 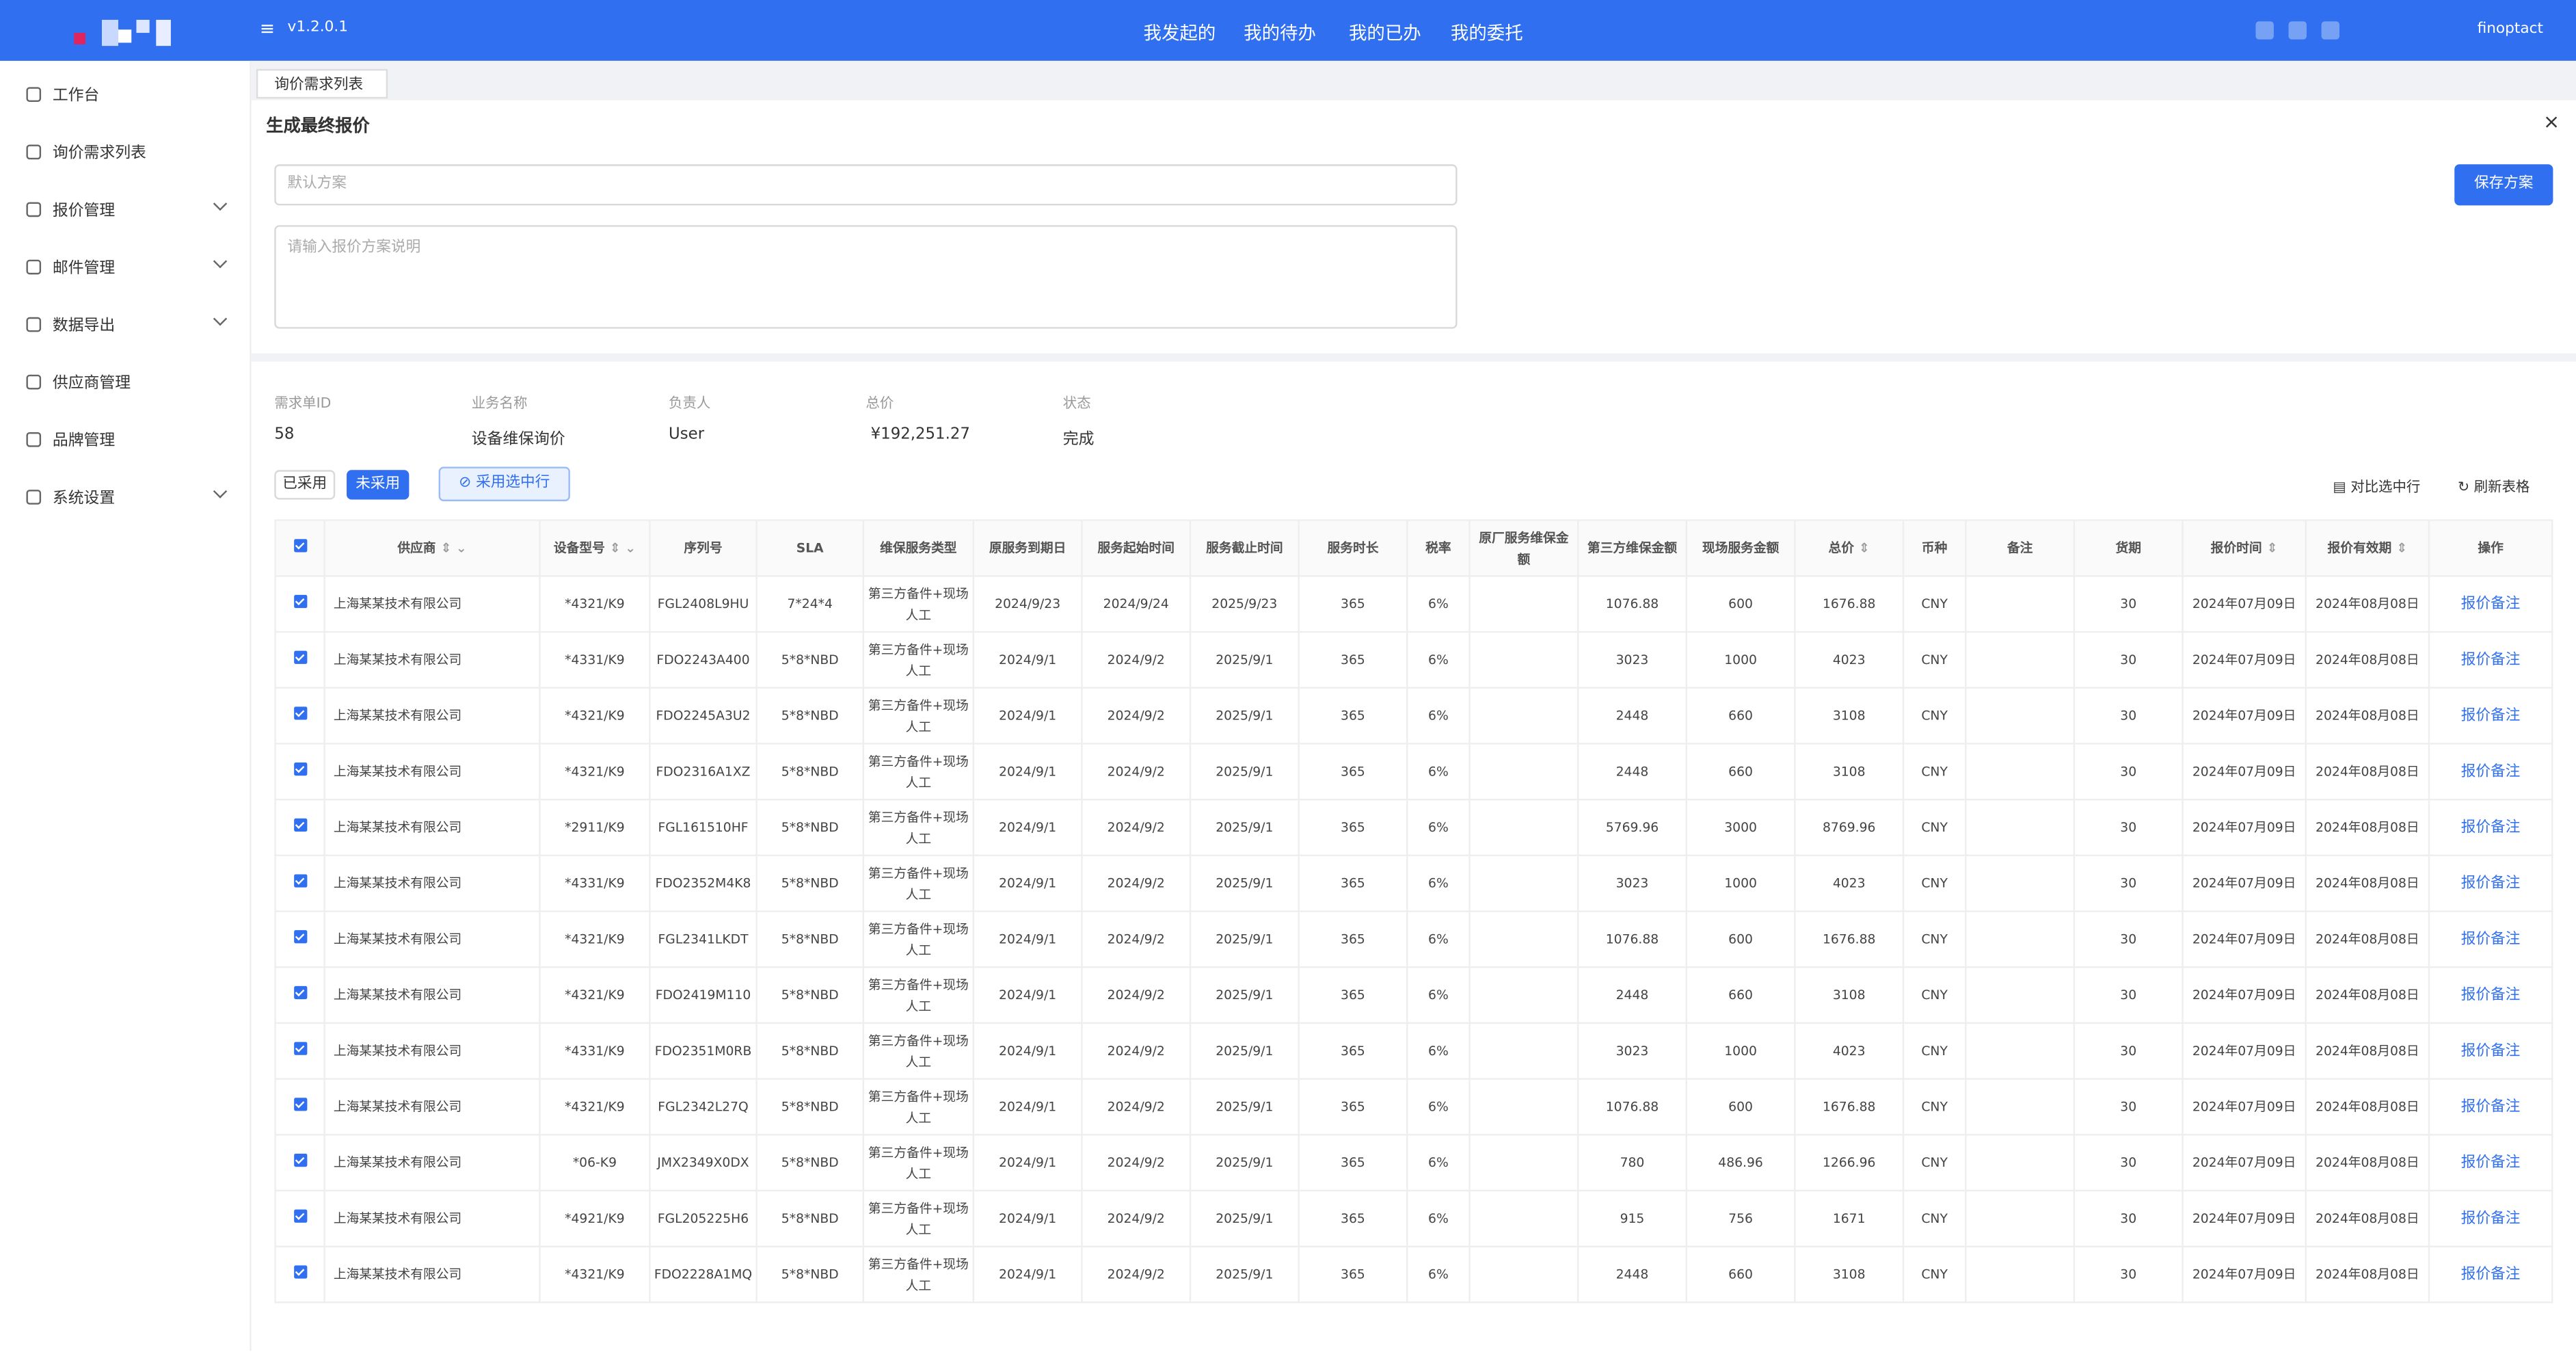 I want to click on refresh-button: ↻ 刷新表格, so click(x=2494, y=487).